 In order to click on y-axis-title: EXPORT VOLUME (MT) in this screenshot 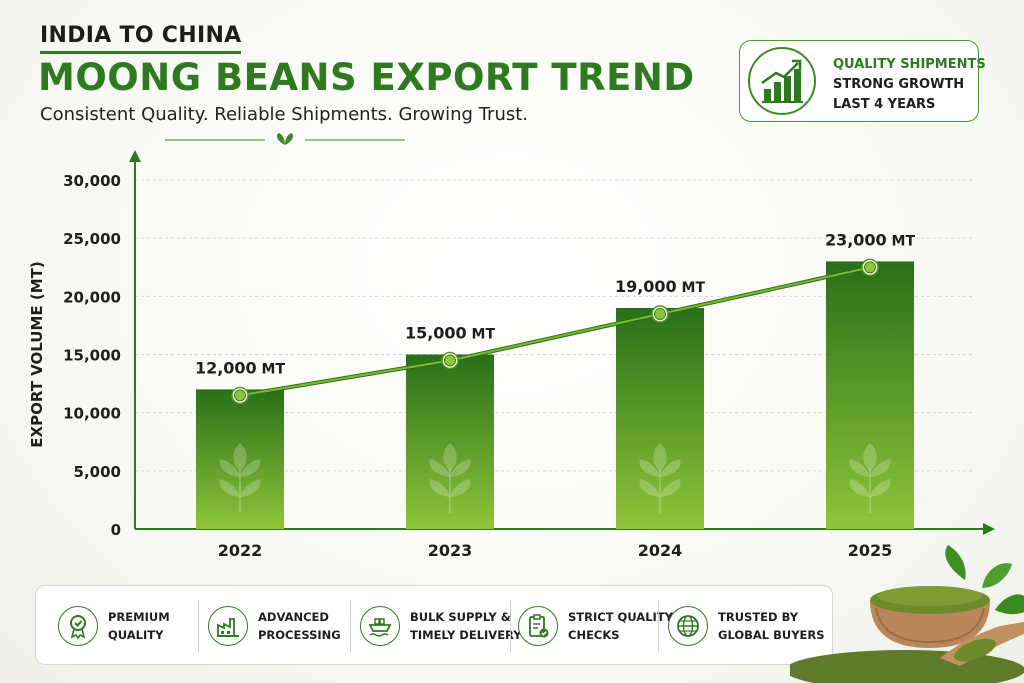, I will do `click(37, 354)`.